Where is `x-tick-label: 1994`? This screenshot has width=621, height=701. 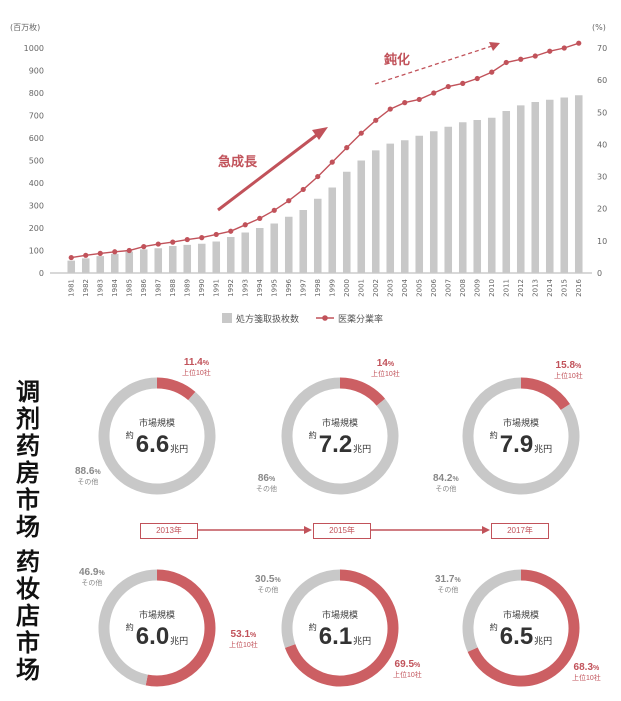
x-tick-label: 1994 is located at coordinates (260, 287).